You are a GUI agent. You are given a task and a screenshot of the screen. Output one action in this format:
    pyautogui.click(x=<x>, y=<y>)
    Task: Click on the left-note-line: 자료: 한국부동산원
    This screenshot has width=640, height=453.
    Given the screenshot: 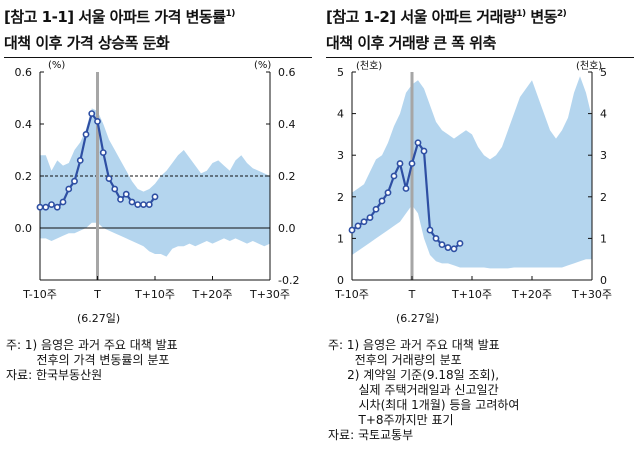 What is the action you would take?
    pyautogui.click(x=54, y=375)
    